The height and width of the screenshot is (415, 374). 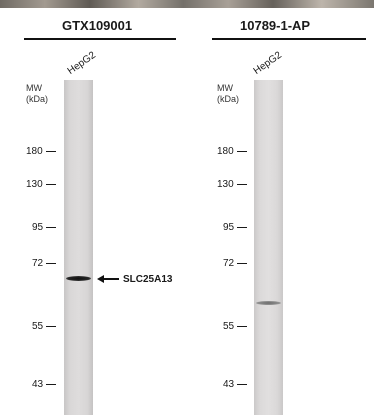 What do you see at coordinates (275, 25) in the screenshot?
I see `antibody-label: 10789-1-AP` at bounding box center [275, 25].